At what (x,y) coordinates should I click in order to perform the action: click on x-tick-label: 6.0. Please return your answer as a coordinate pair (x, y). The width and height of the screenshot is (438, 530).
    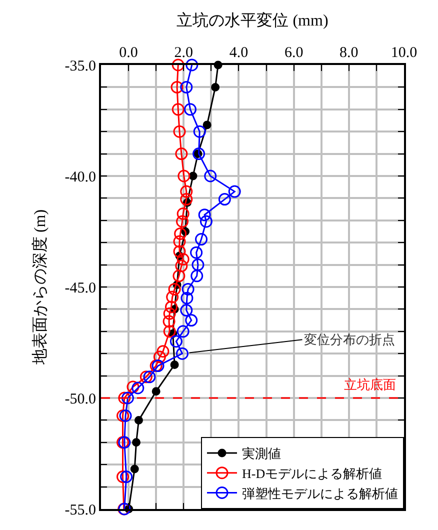
    Looking at the image, I should click on (294, 53).